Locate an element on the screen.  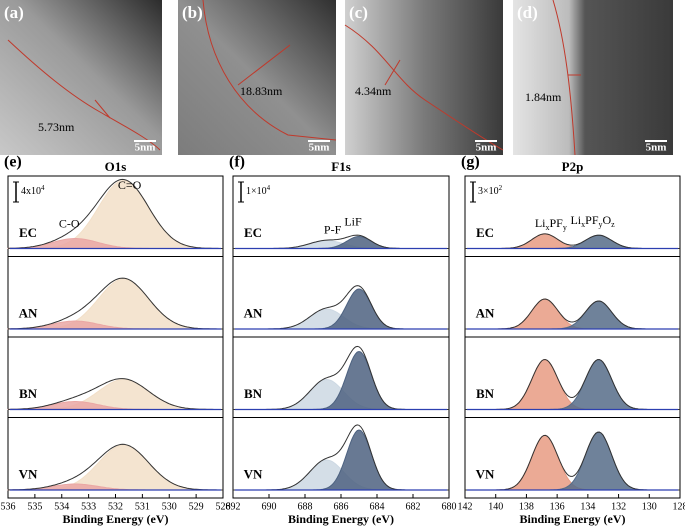
peak-label: LixPFyOz is located at coordinates (592, 221).